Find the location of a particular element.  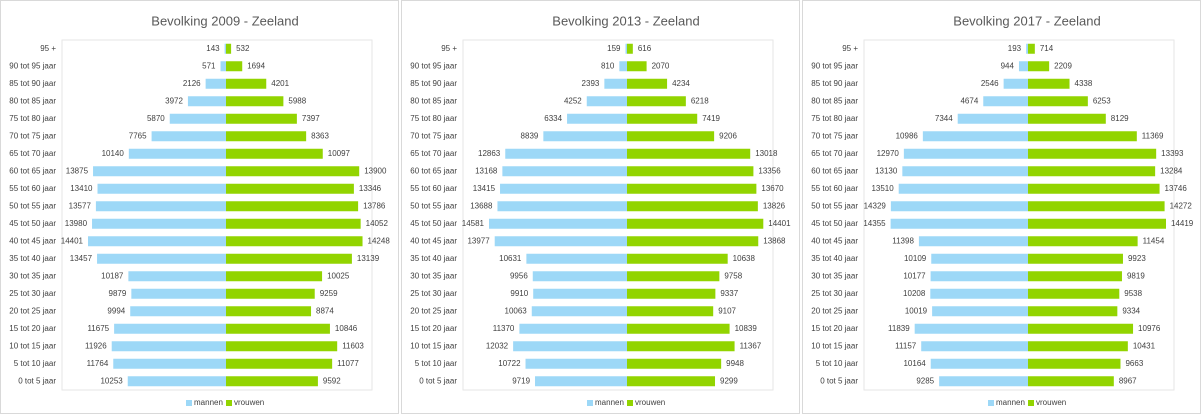

data-label: 944 is located at coordinates (1008, 65).